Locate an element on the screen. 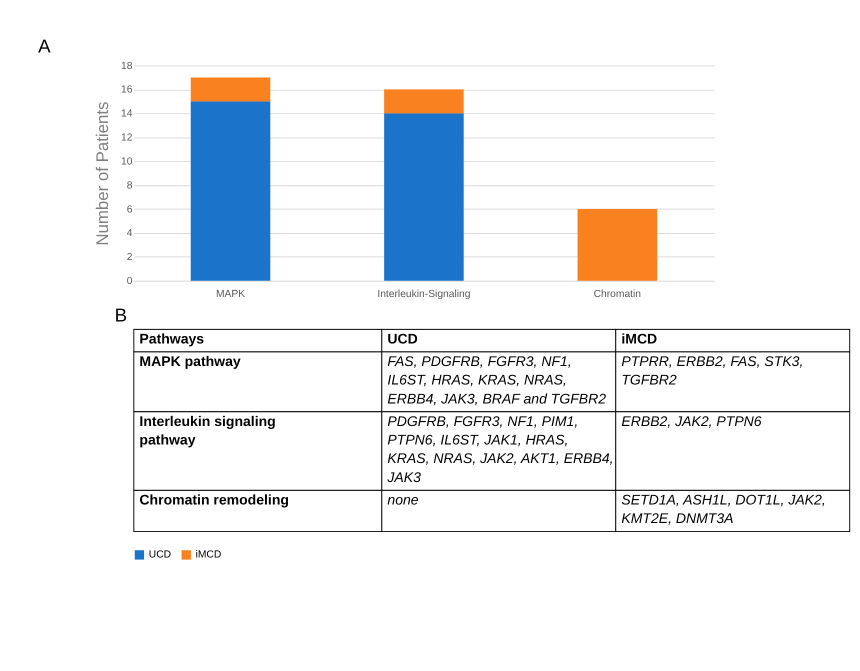 The height and width of the screenshot is (671, 860). y-tick-label: 18 is located at coordinates (126, 66).